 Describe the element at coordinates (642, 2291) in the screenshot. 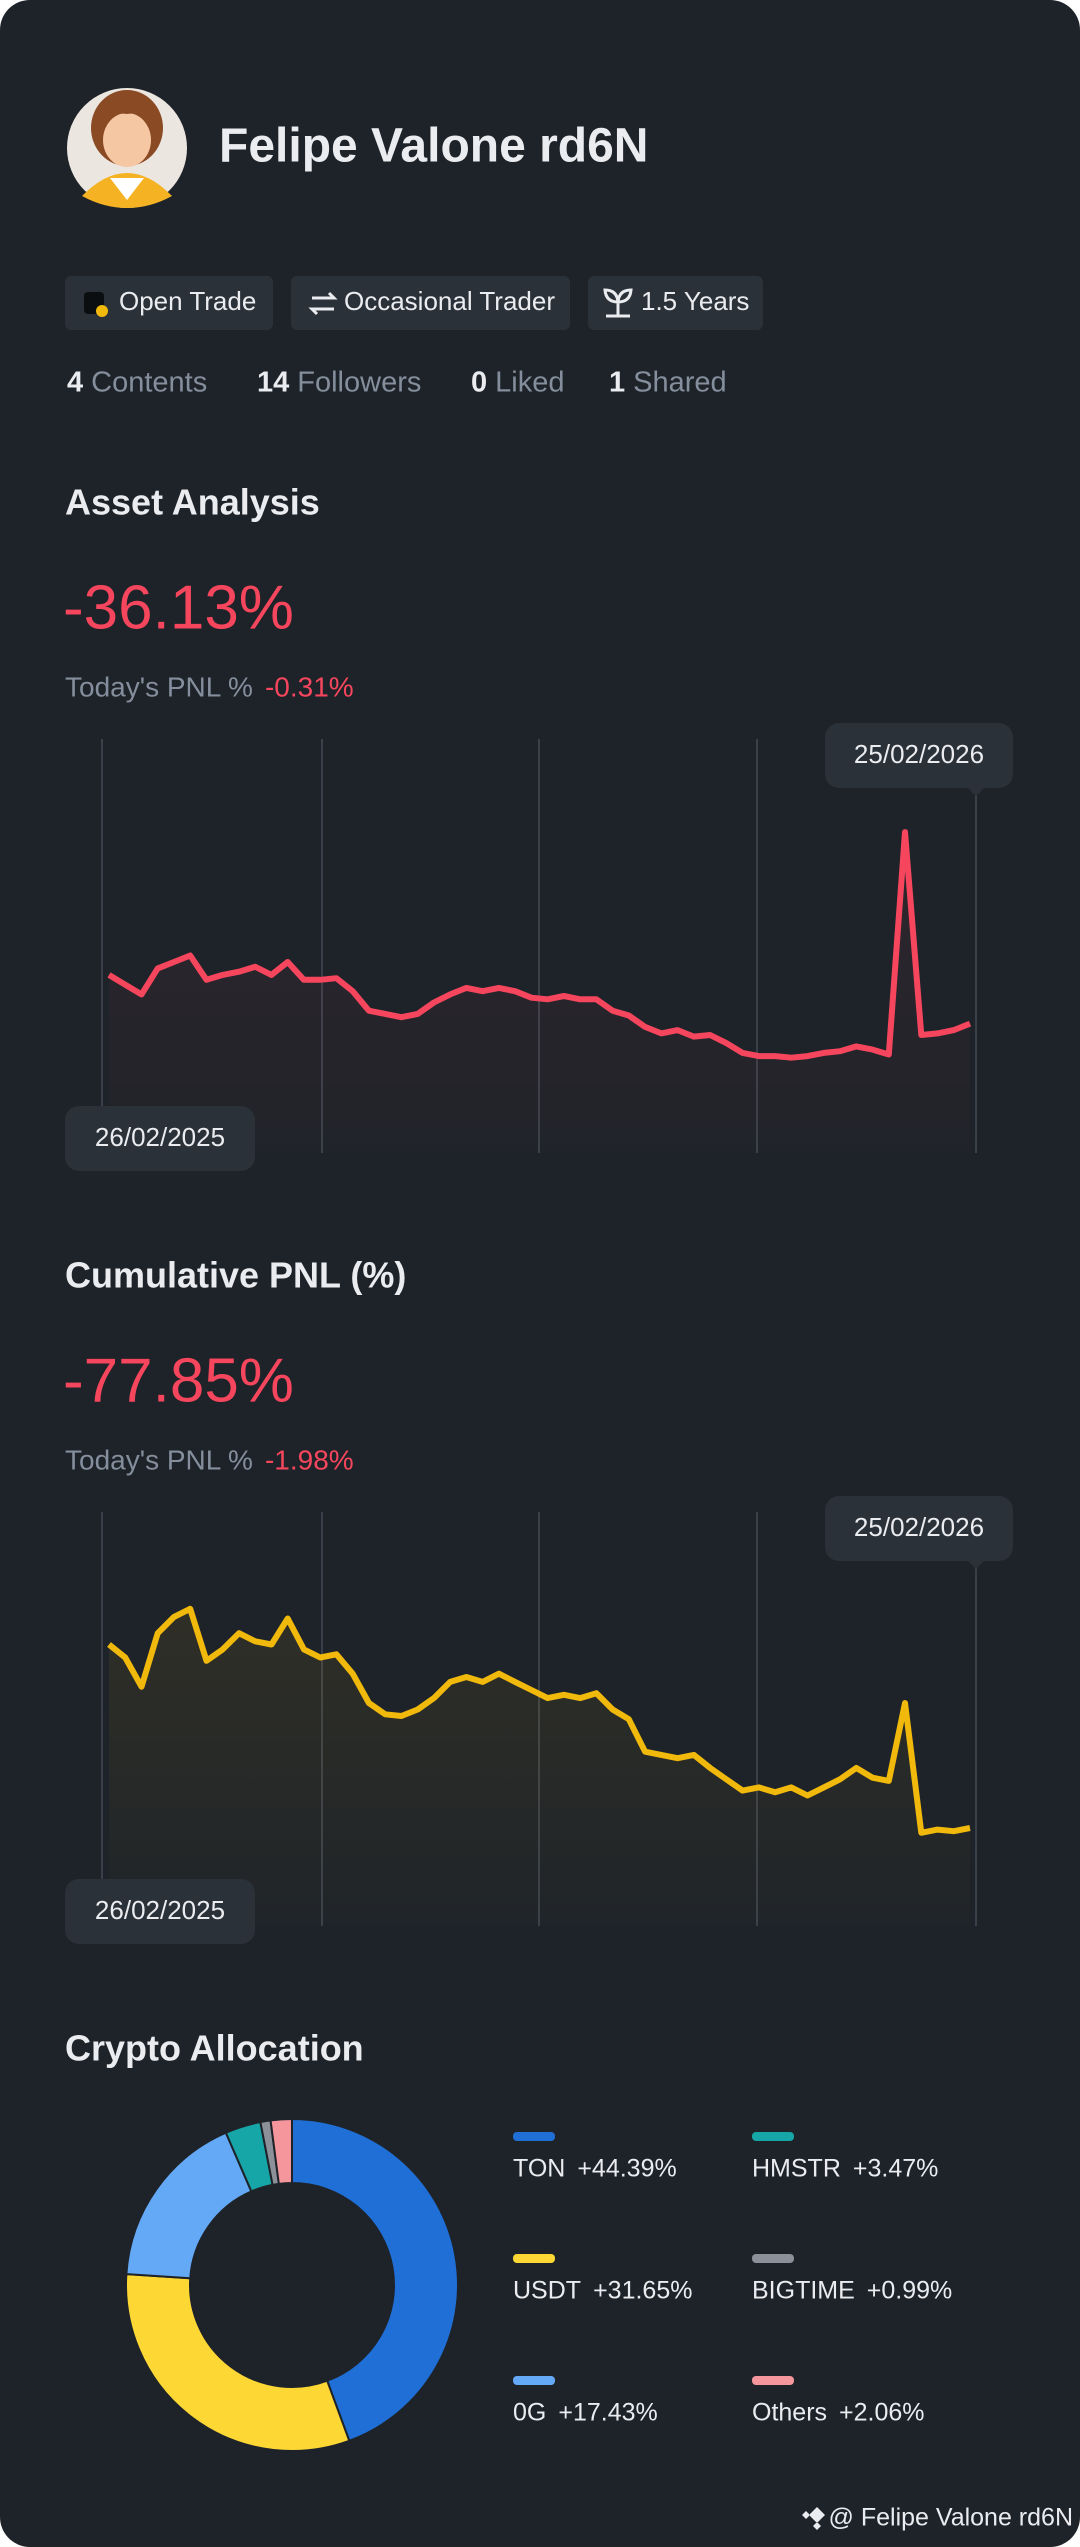

I see `legend-value: +31.65%` at that location.